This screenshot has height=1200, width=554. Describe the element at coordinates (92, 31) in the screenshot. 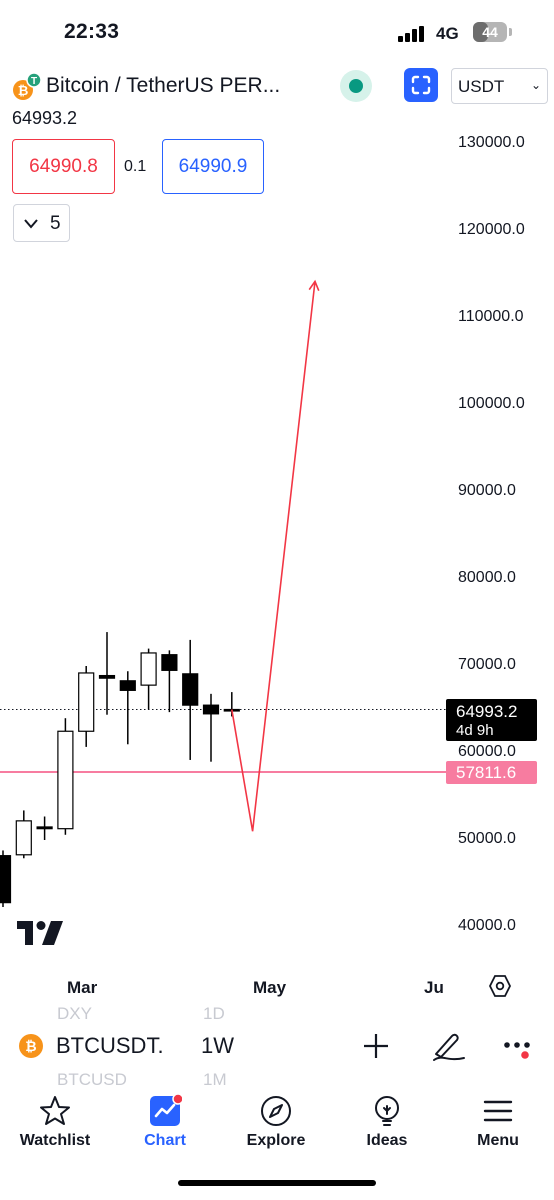

I see `status-time: 22:33` at that location.